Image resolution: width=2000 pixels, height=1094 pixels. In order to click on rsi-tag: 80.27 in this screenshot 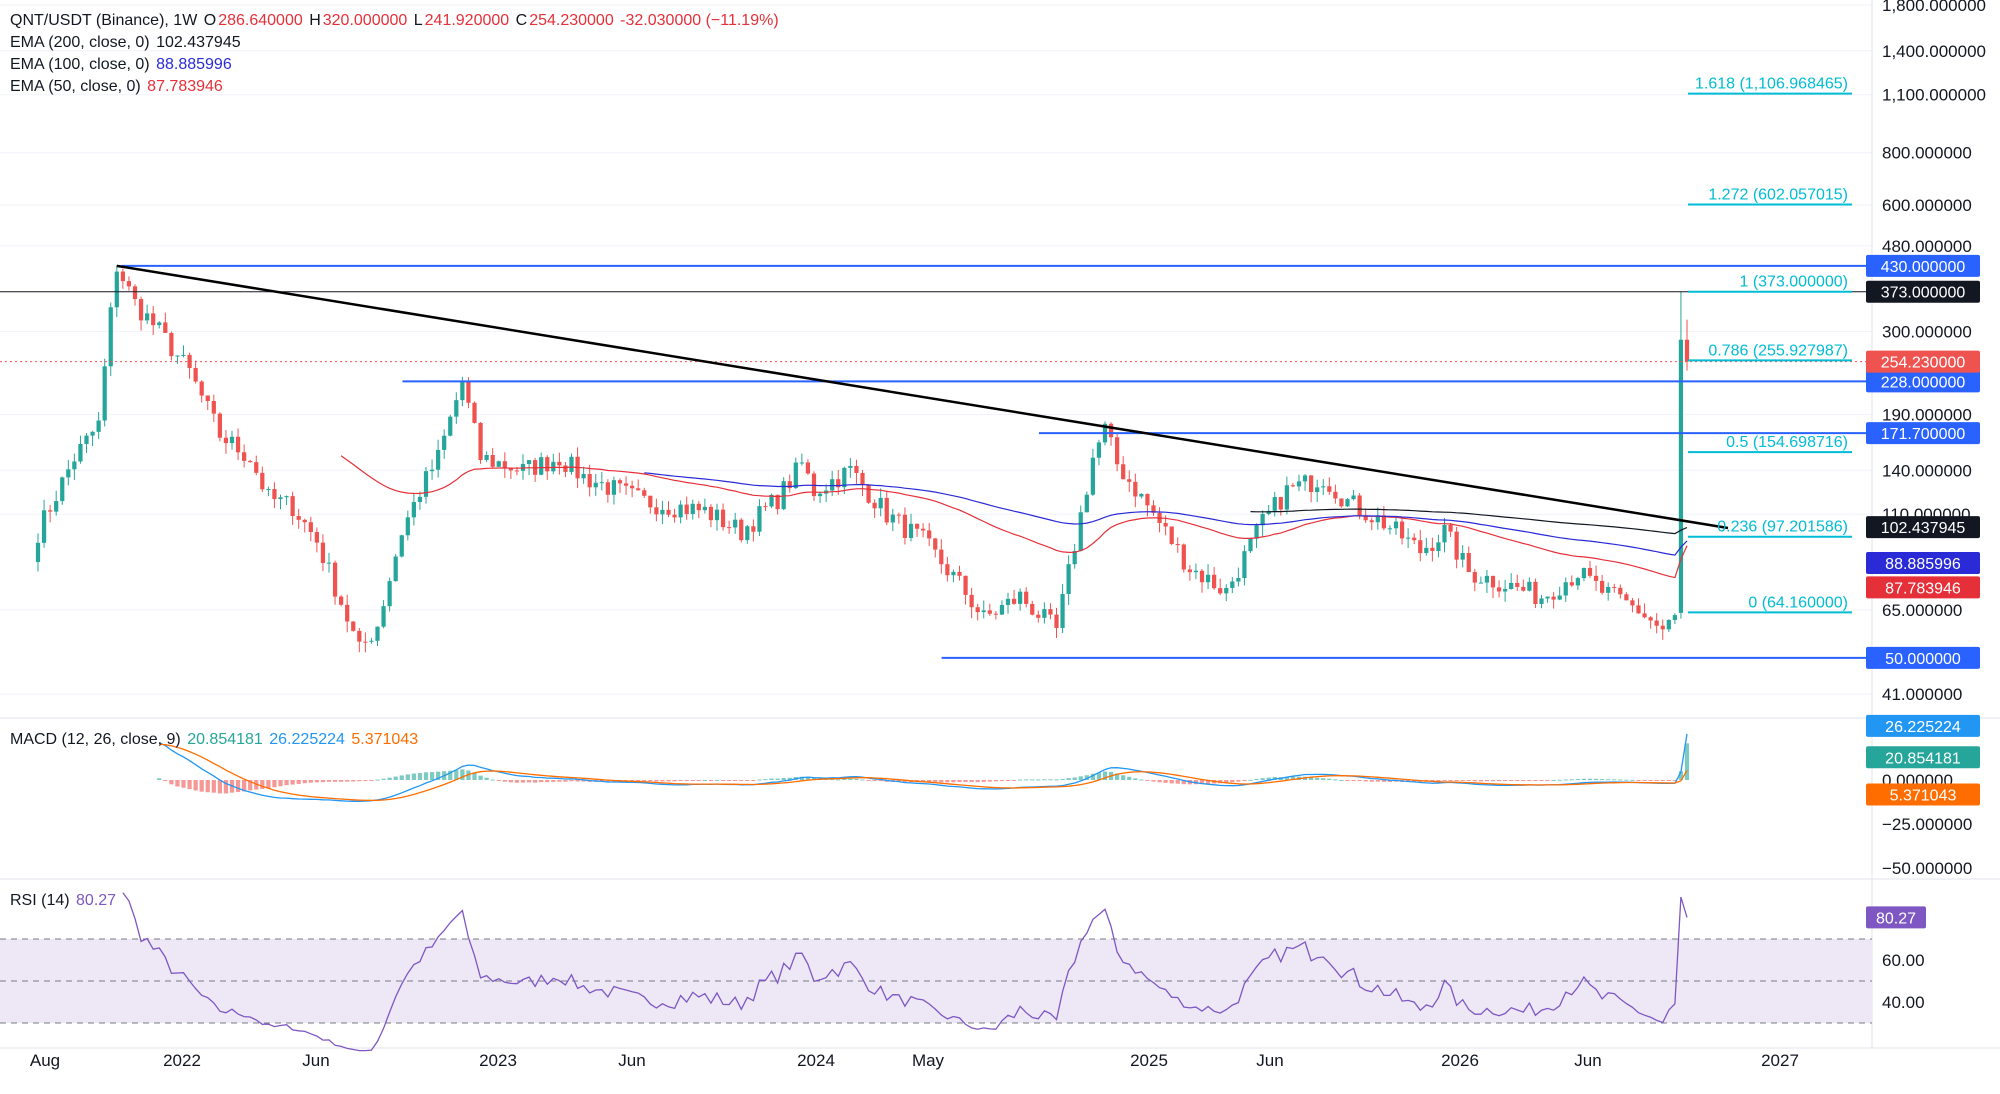, I will do `click(1896, 918)`.